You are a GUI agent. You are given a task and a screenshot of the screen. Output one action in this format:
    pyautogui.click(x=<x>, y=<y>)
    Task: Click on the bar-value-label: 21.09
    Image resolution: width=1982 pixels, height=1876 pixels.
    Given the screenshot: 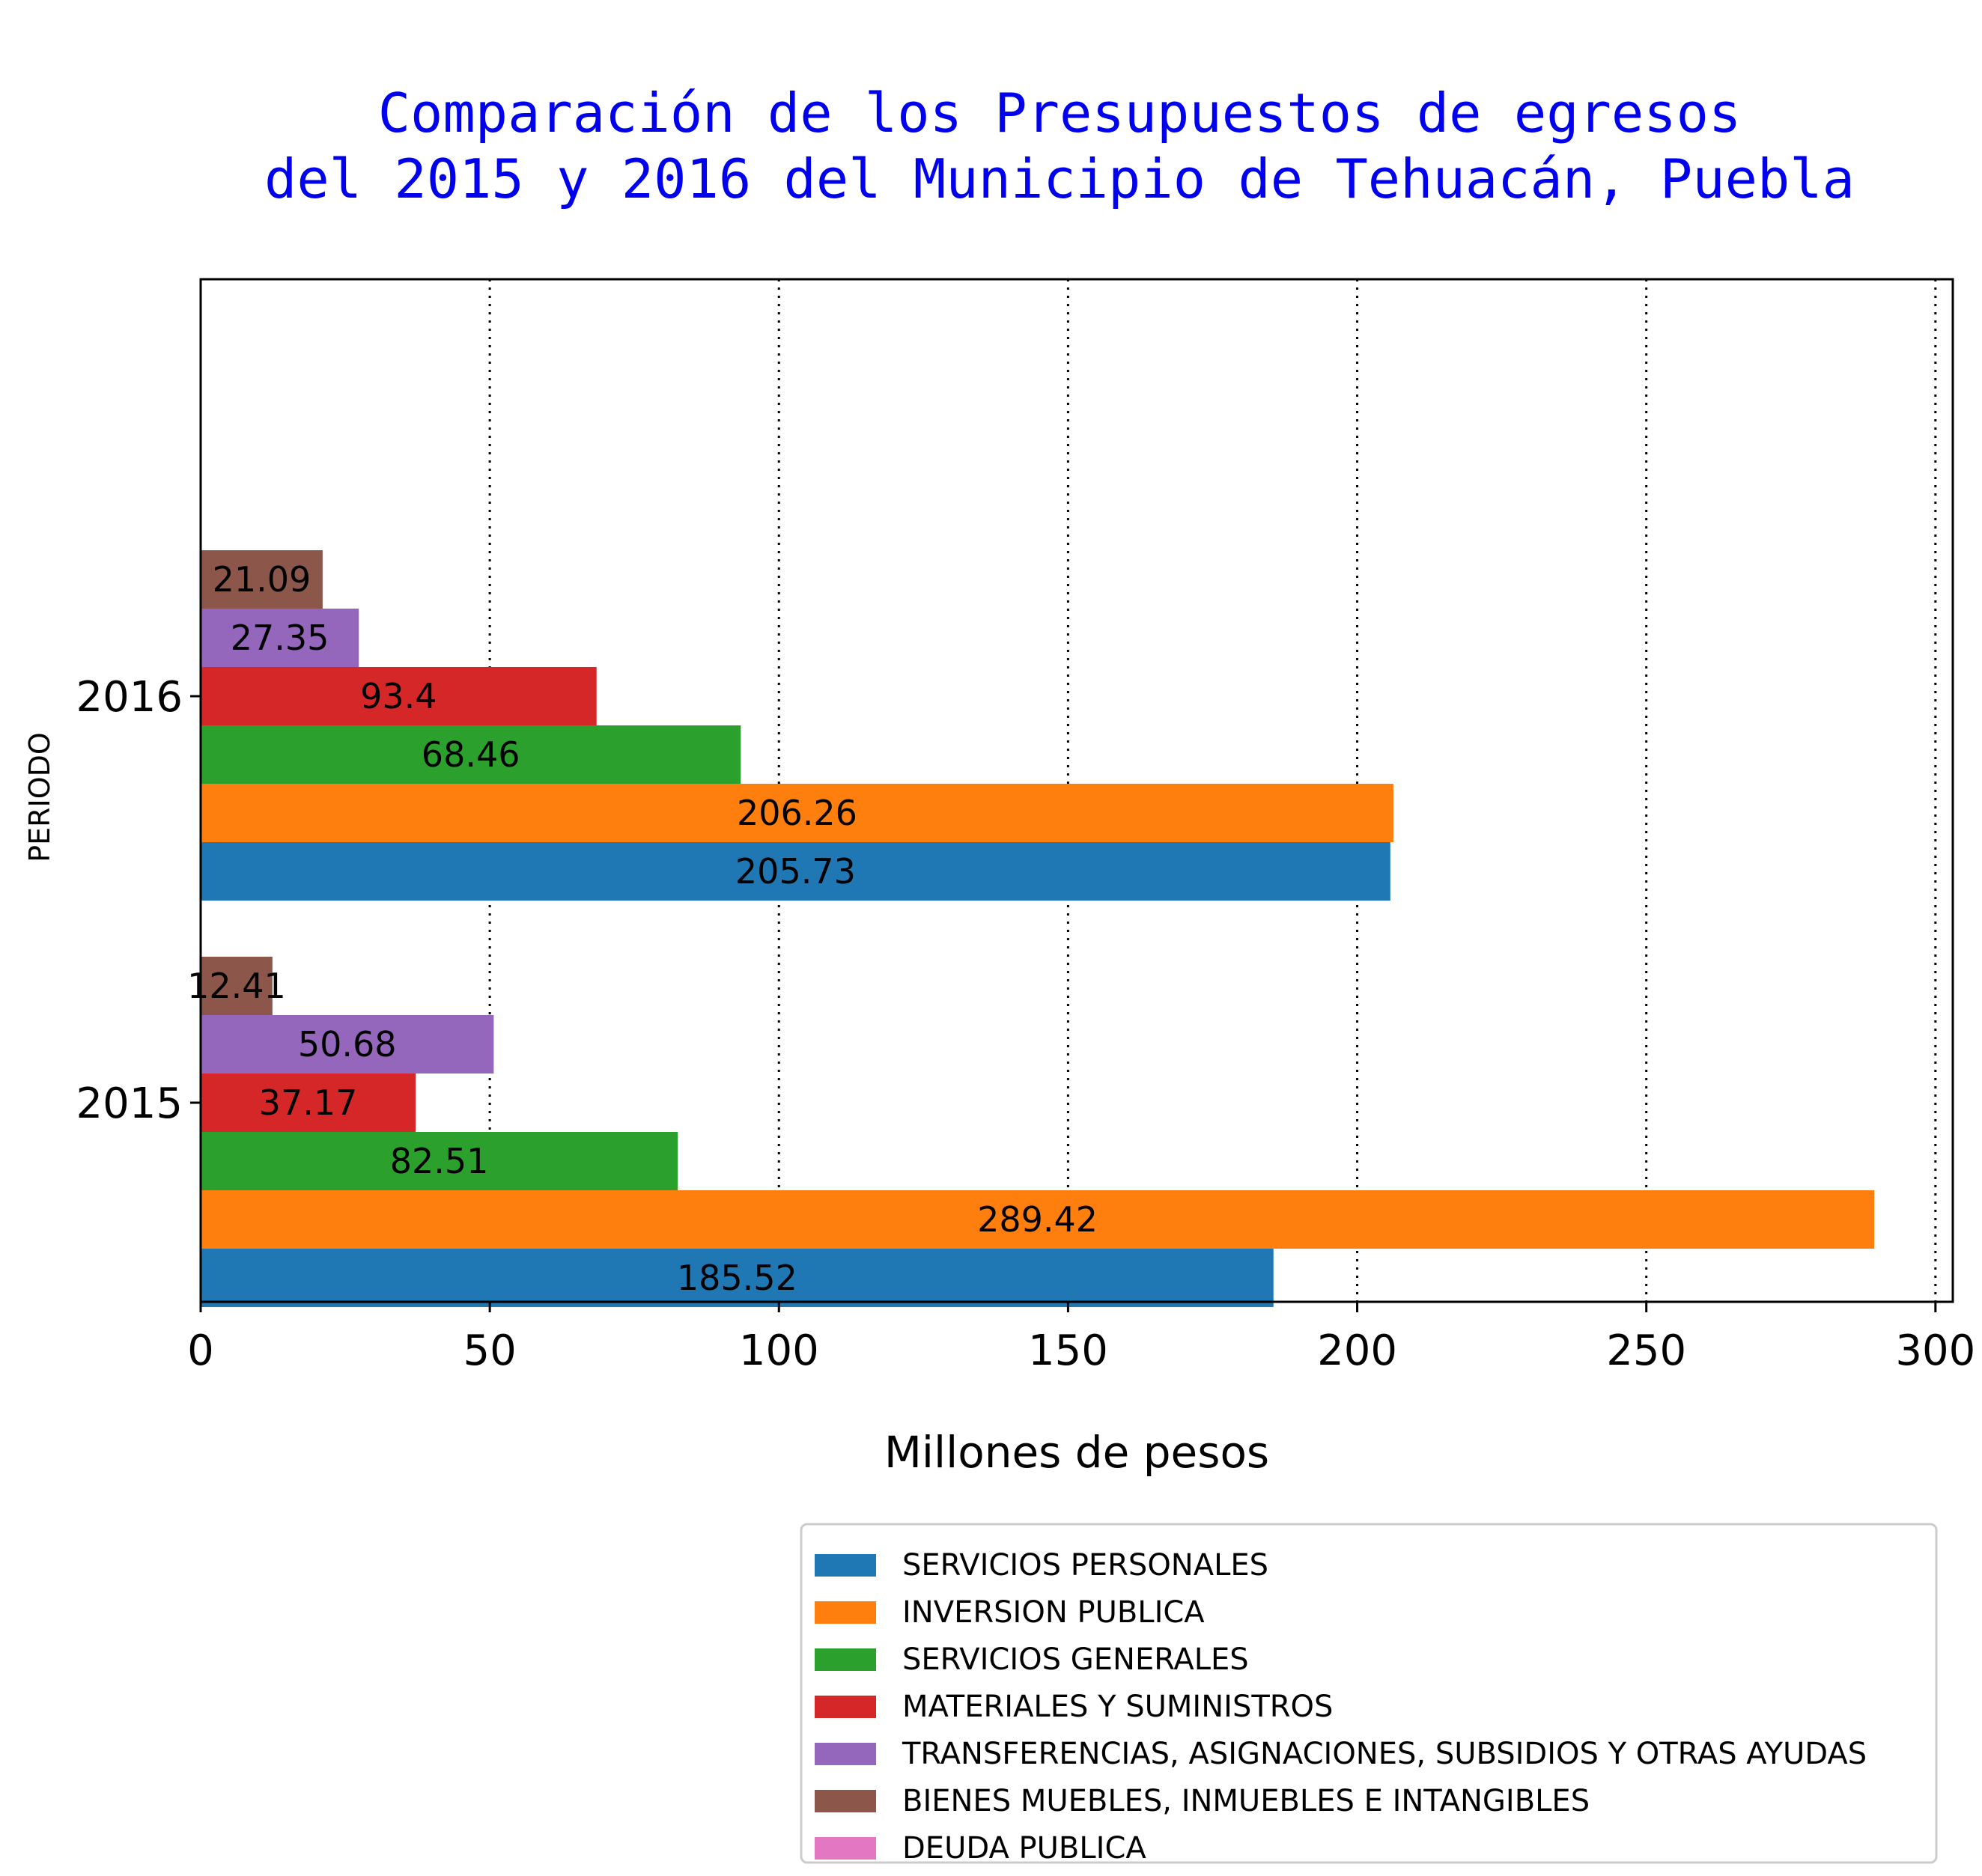 What is the action you would take?
    pyautogui.click(x=262, y=579)
    